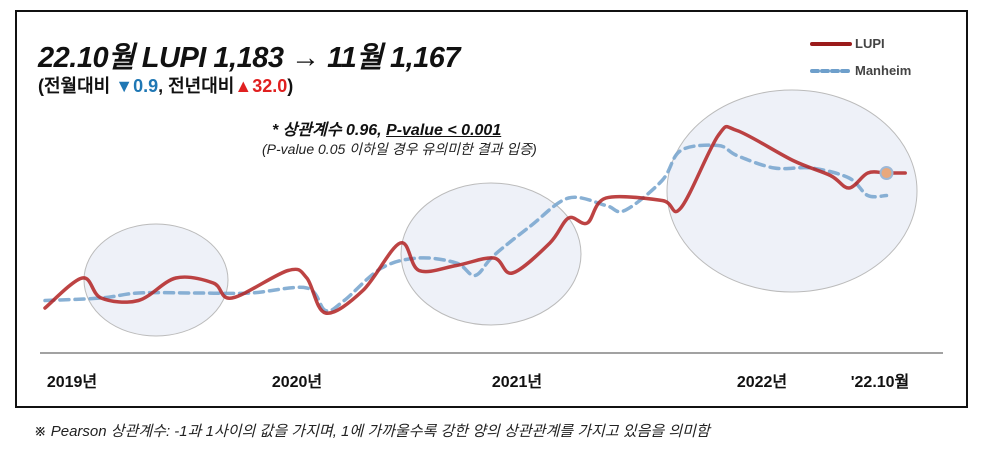 This screenshot has width=991, height=461. I want to click on subtitle-open: (전월대비, so click(77, 86).